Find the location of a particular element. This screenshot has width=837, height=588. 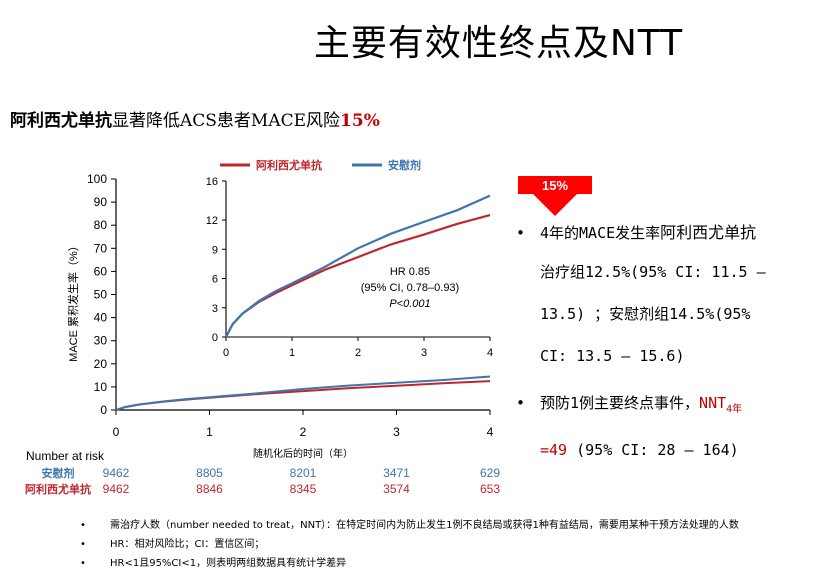

x-tick-label: 3 is located at coordinates (396, 432).